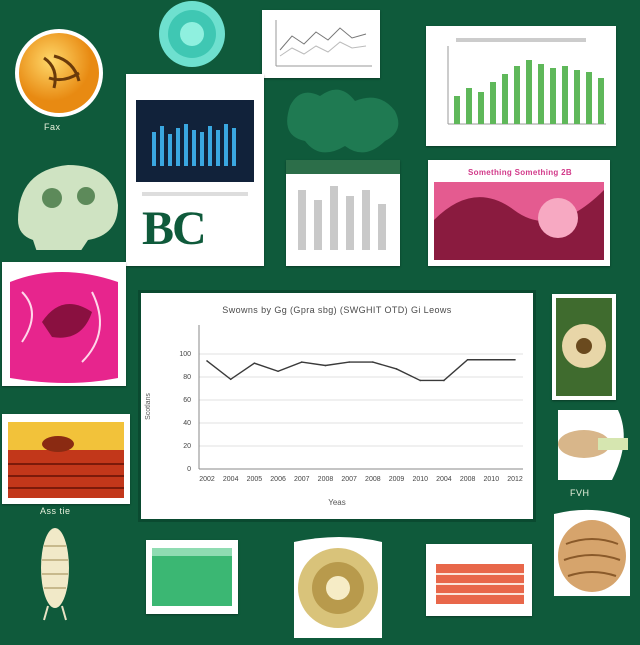  What do you see at coordinates (187, 400) in the screenshot?
I see `y-tick-label: 60` at bounding box center [187, 400].